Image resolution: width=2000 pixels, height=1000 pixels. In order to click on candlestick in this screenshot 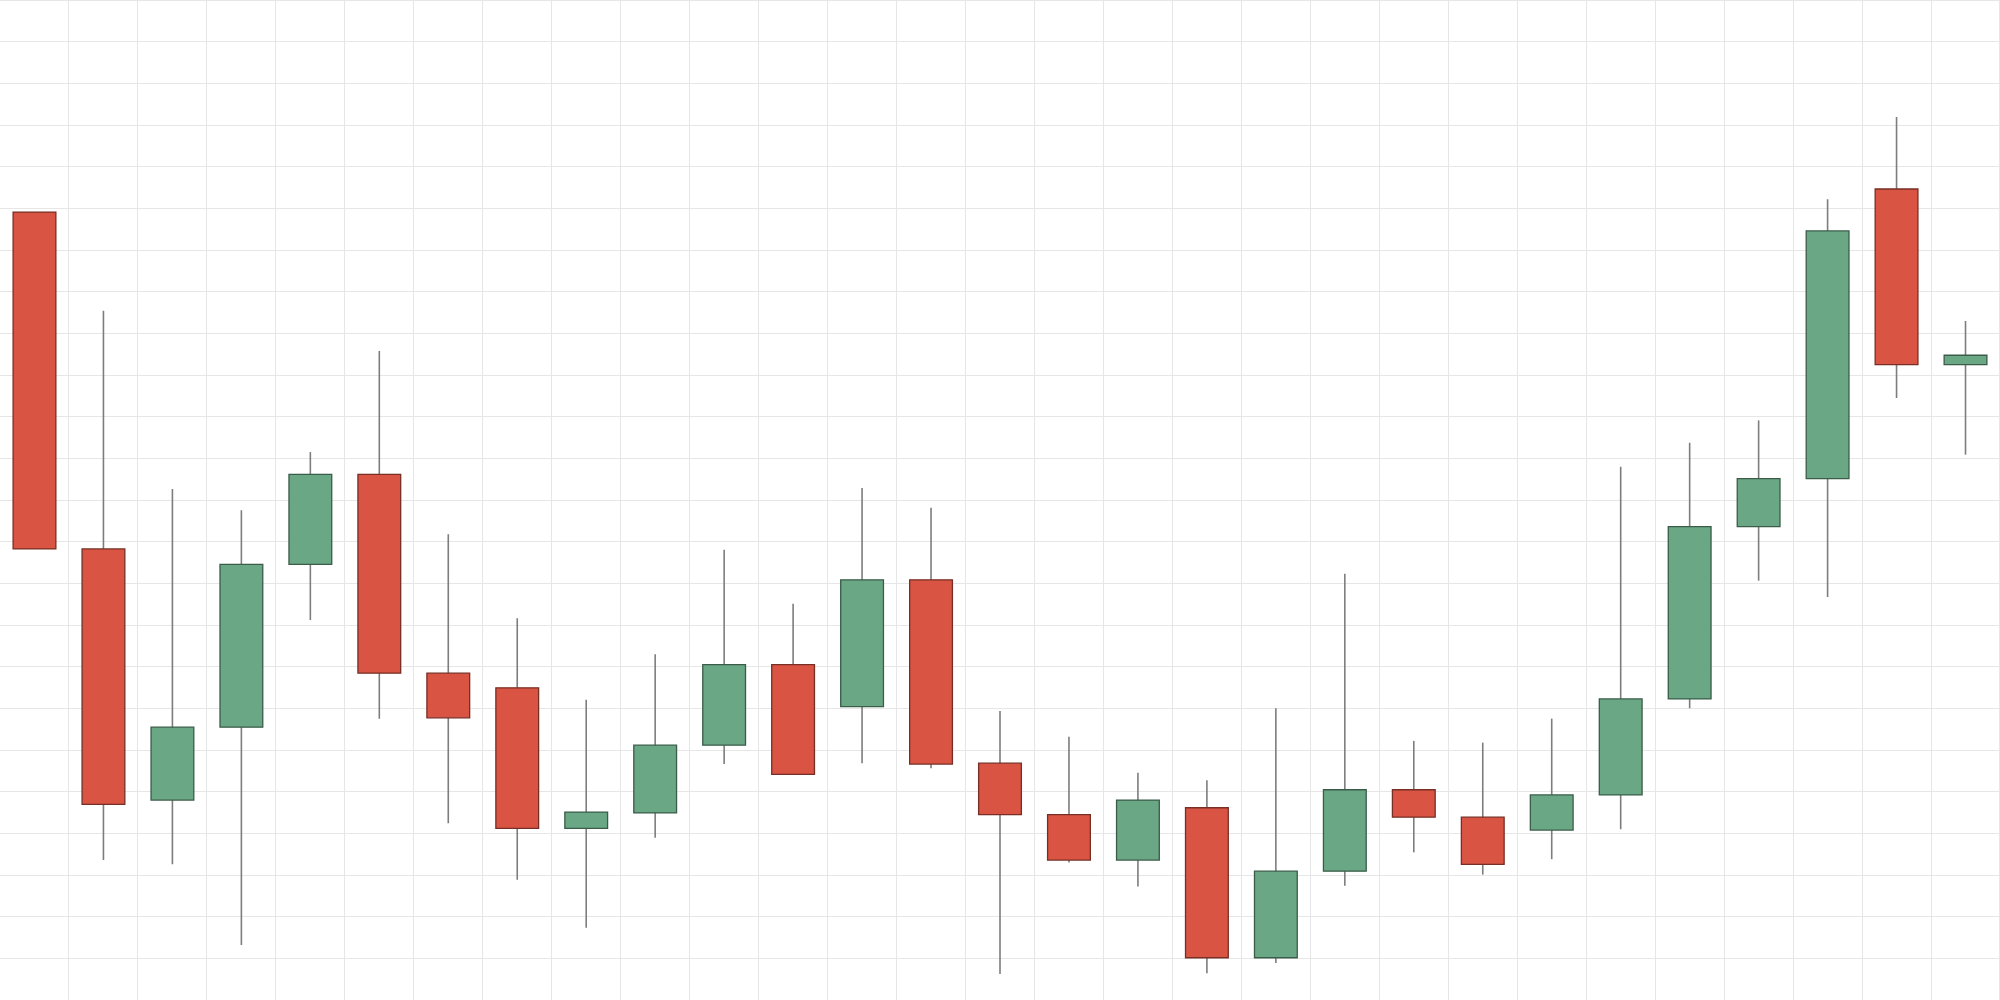, I will do `click(586, 813)`.